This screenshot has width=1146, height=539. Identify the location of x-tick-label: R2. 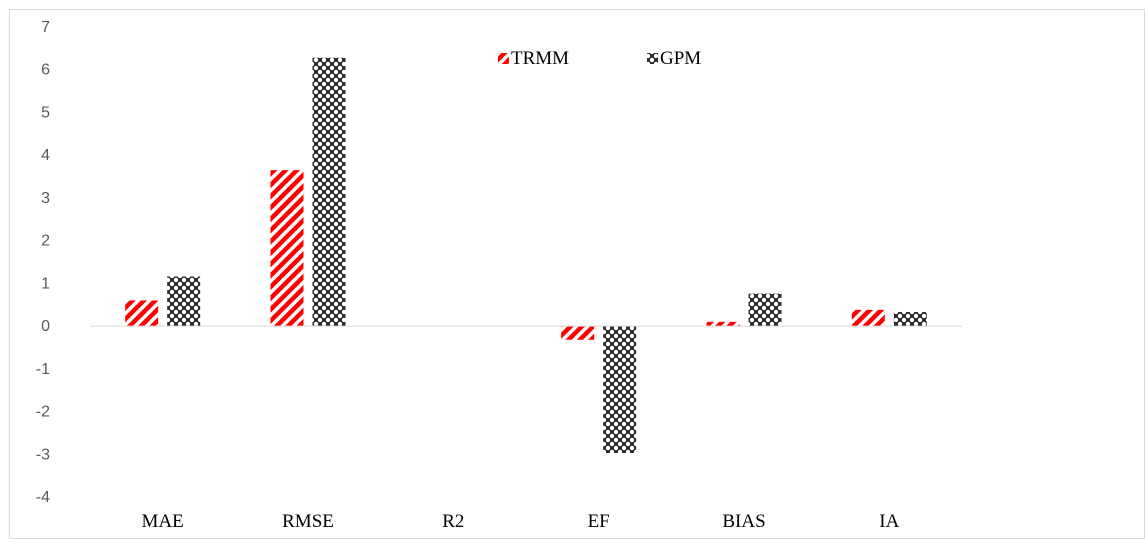
(453, 521).